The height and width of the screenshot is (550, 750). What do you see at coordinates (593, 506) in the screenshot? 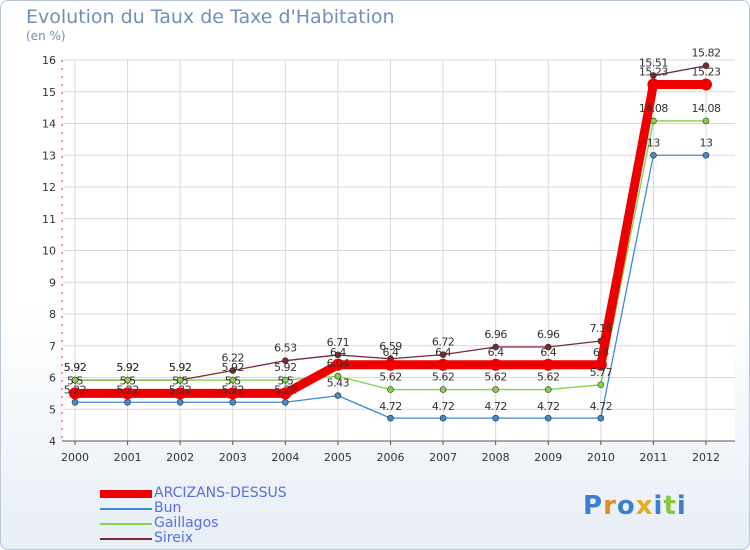
I see `logo-letter: P` at bounding box center [593, 506].